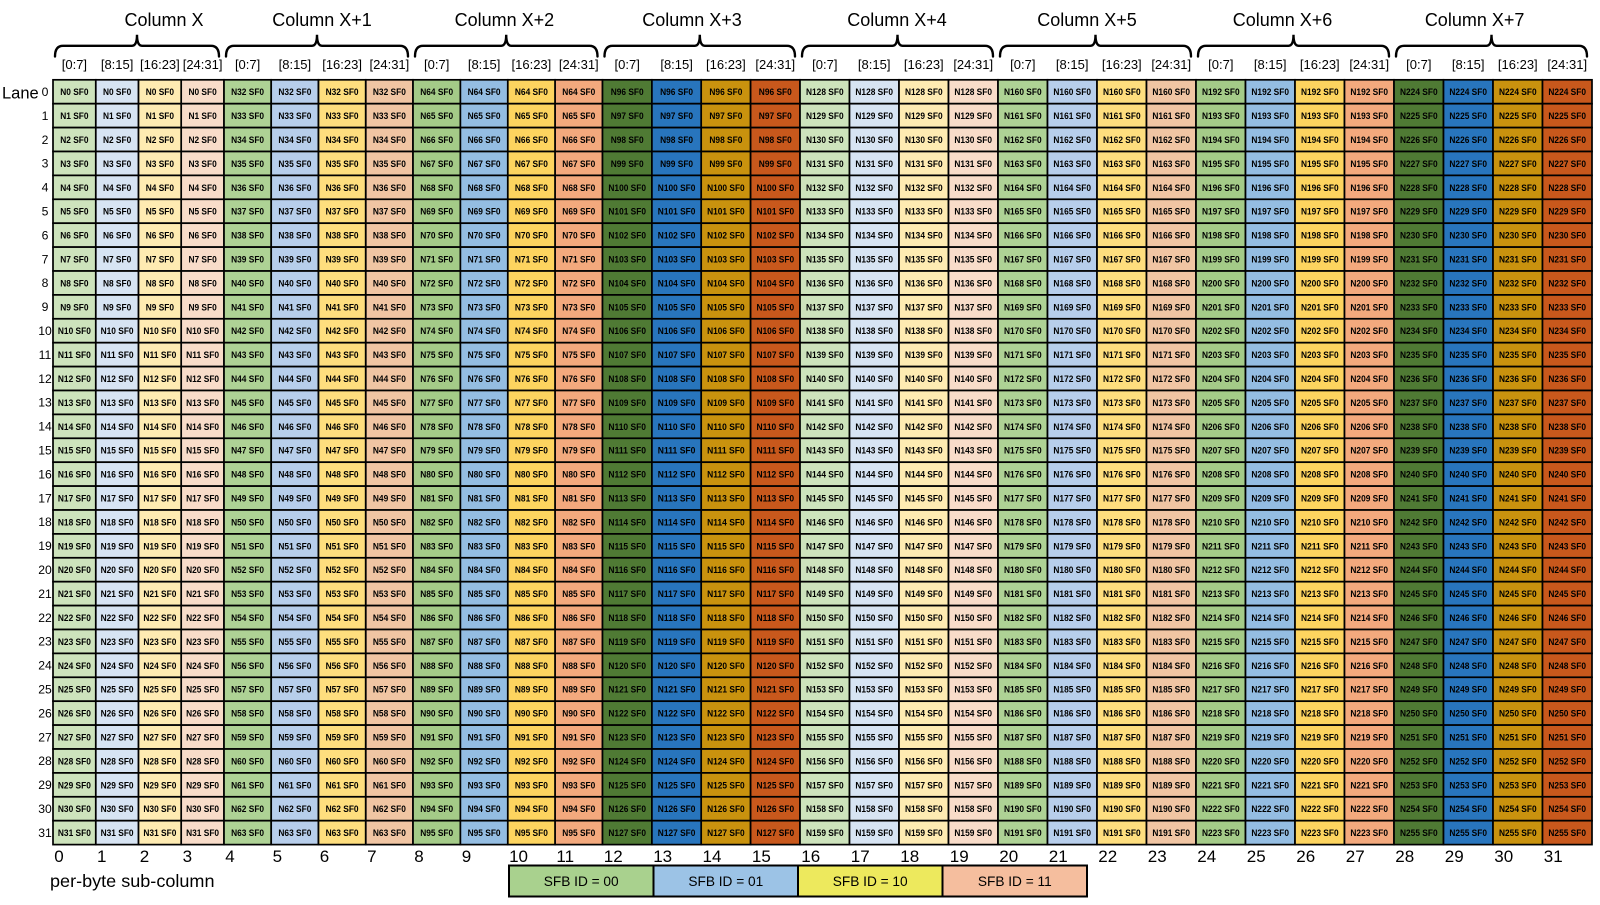  What do you see at coordinates (1468, 642) in the screenshot?
I see `svg-text: N247 SF0` at bounding box center [1468, 642].